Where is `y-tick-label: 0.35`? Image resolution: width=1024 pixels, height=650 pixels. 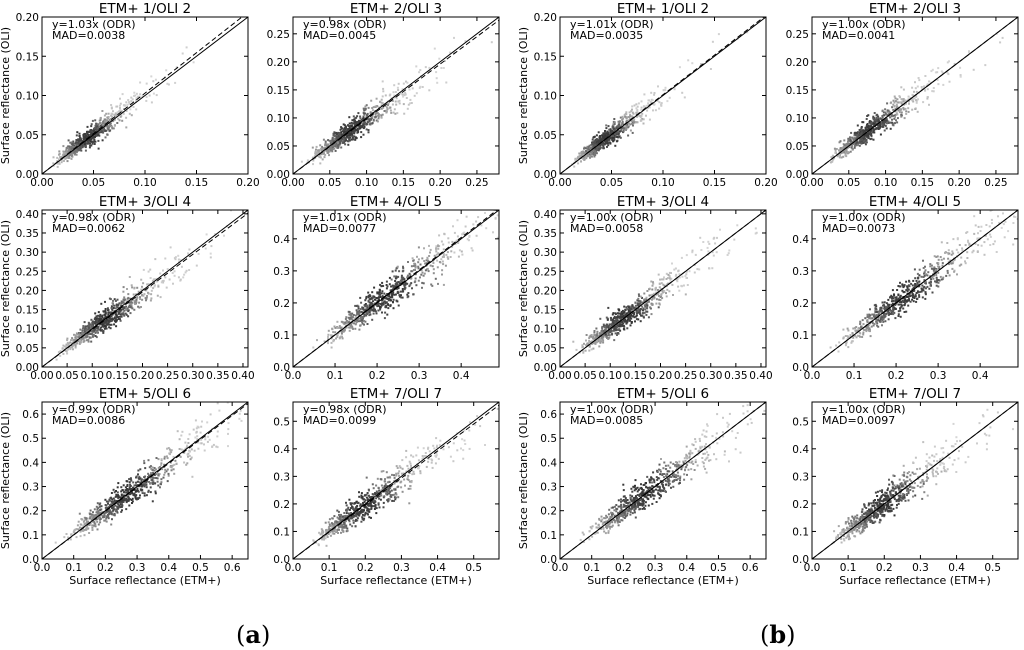
y-tick-label: 0.35 is located at coordinates (545, 234).